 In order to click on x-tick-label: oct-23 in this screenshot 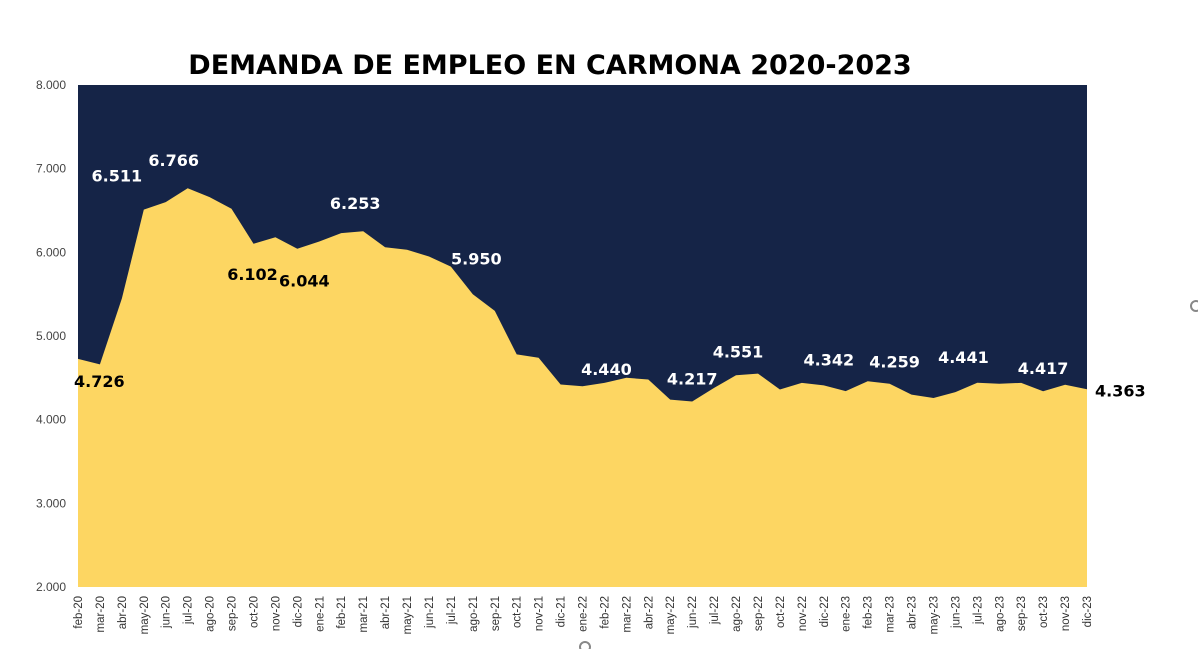, I will do `click(1044, 612)`.